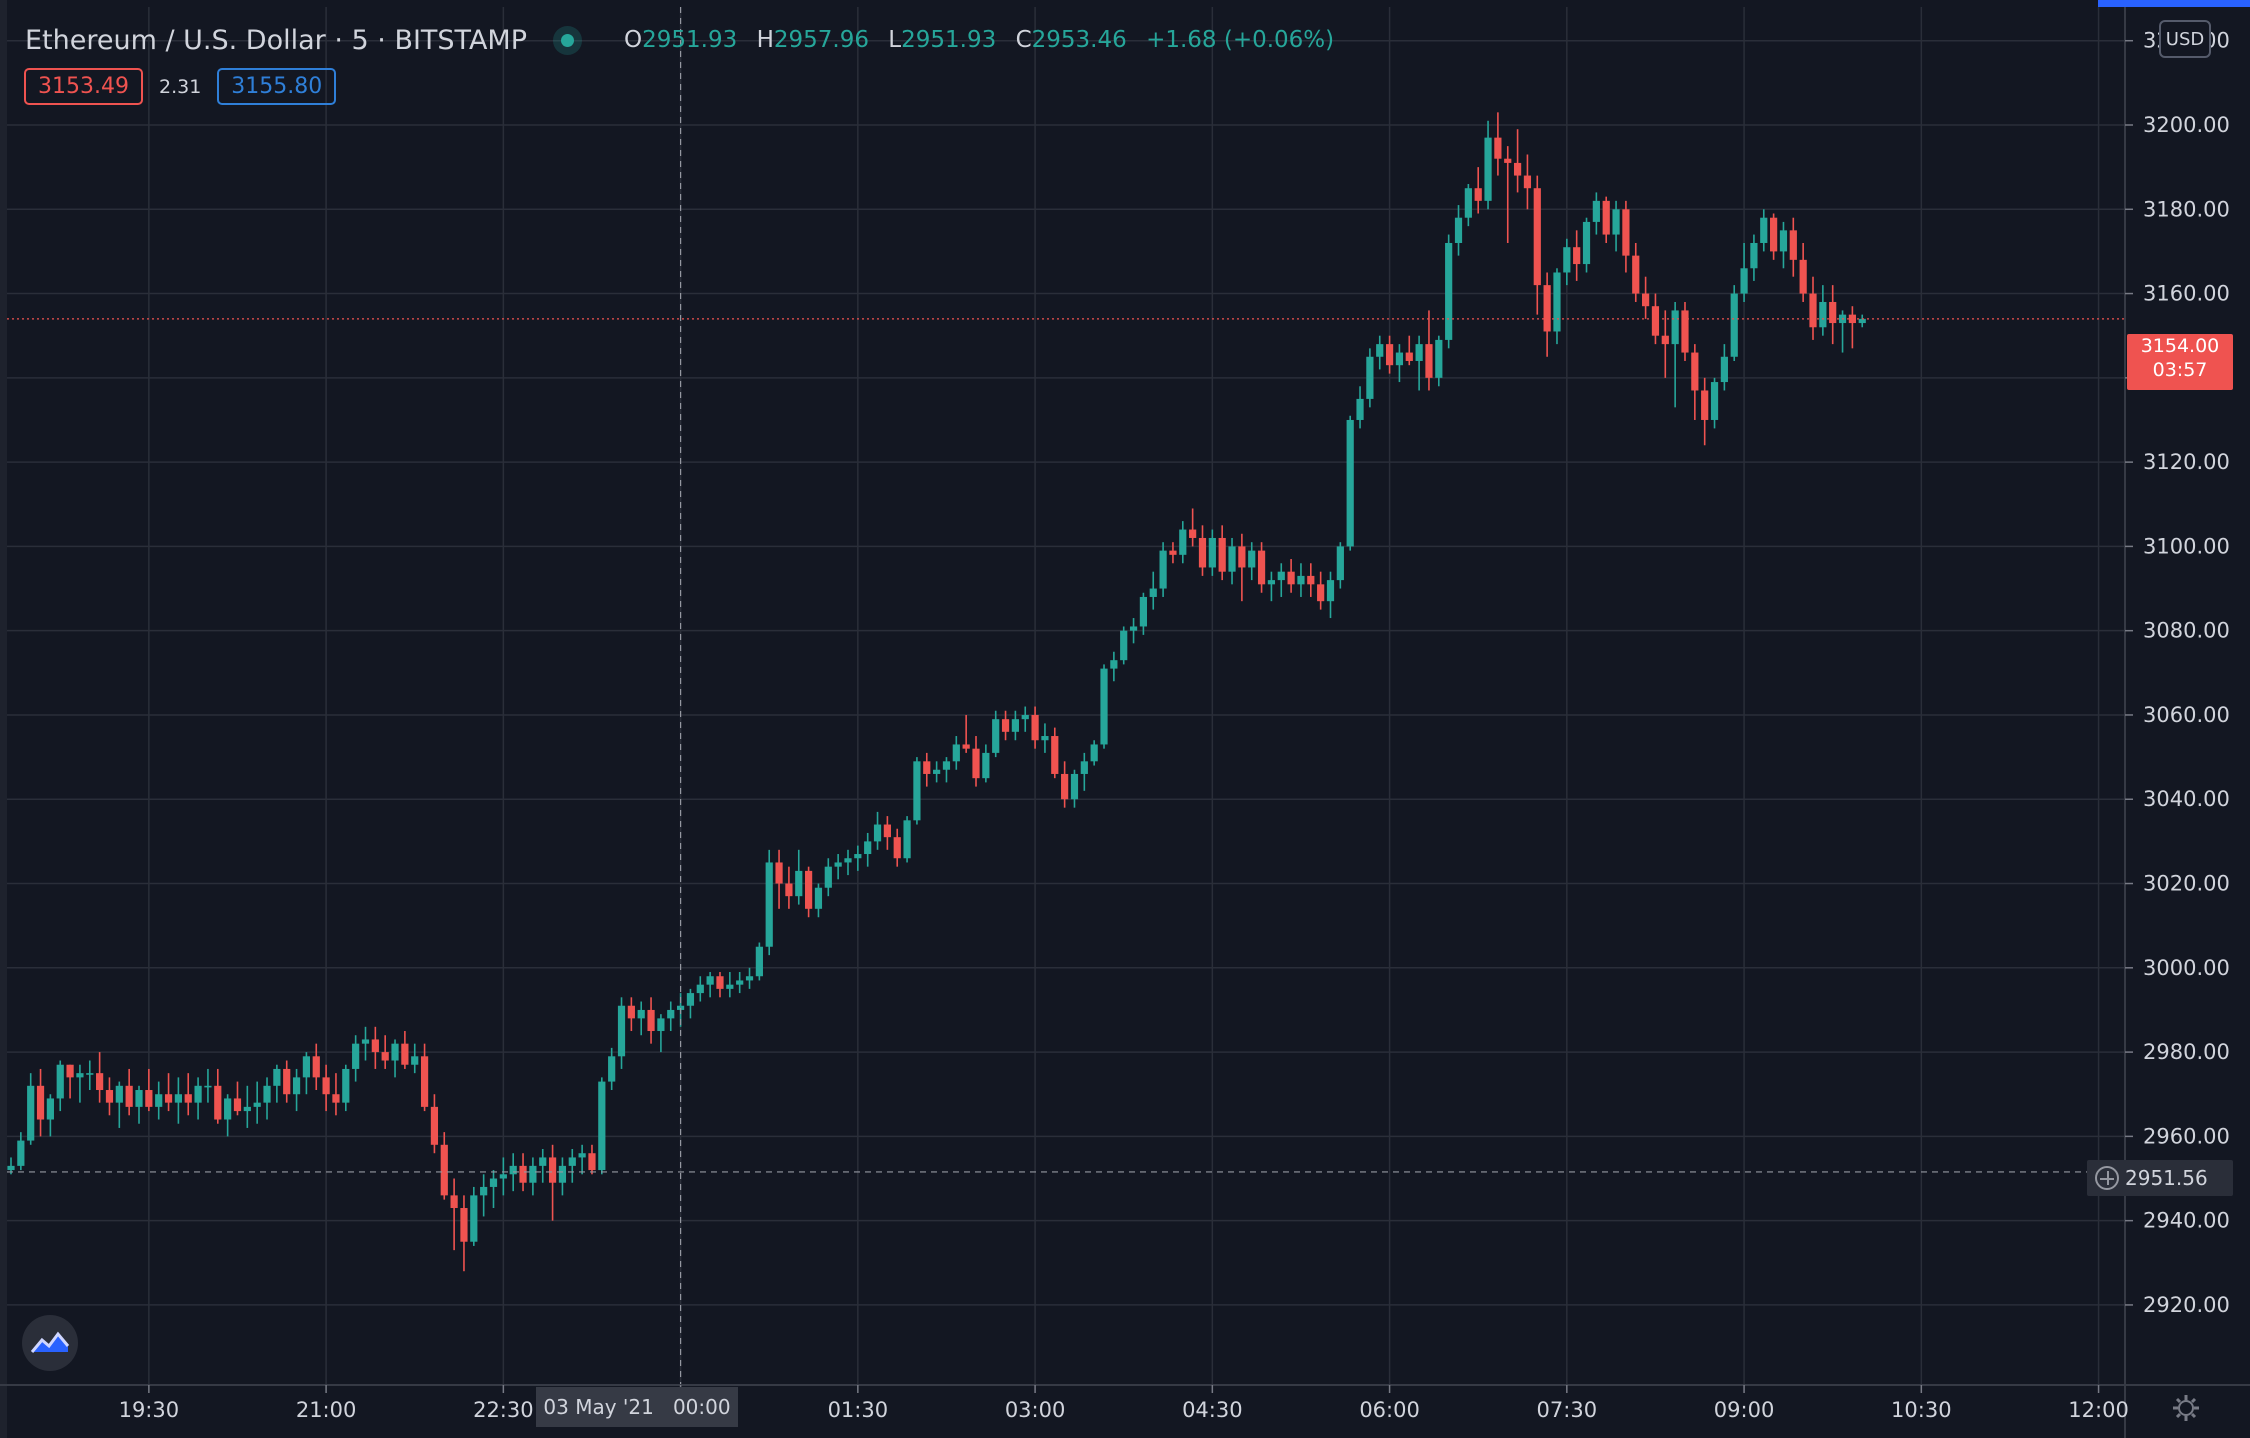  What do you see at coordinates (83, 86) in the screenshot?
I see `sell-price-button: 3153.49` at bounding box center [83, 86].